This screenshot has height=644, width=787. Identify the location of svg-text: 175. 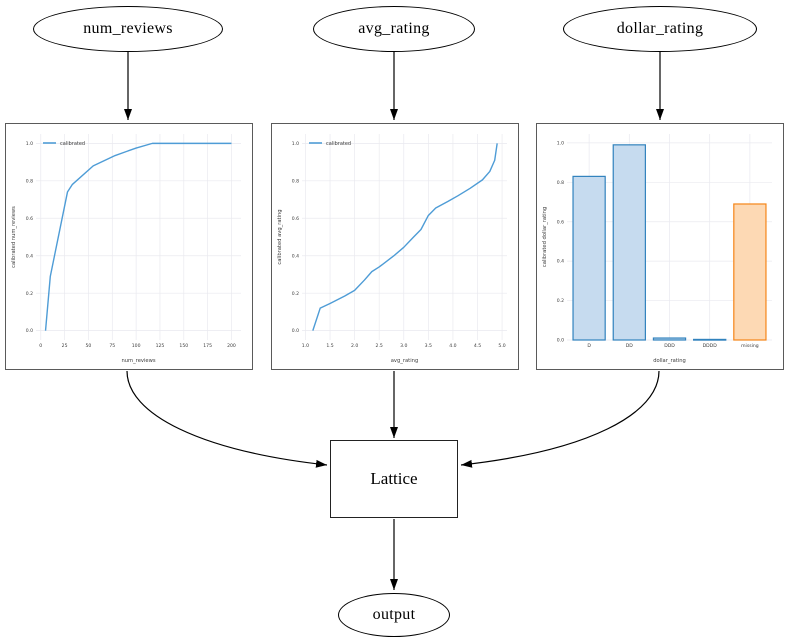
(207, 346).